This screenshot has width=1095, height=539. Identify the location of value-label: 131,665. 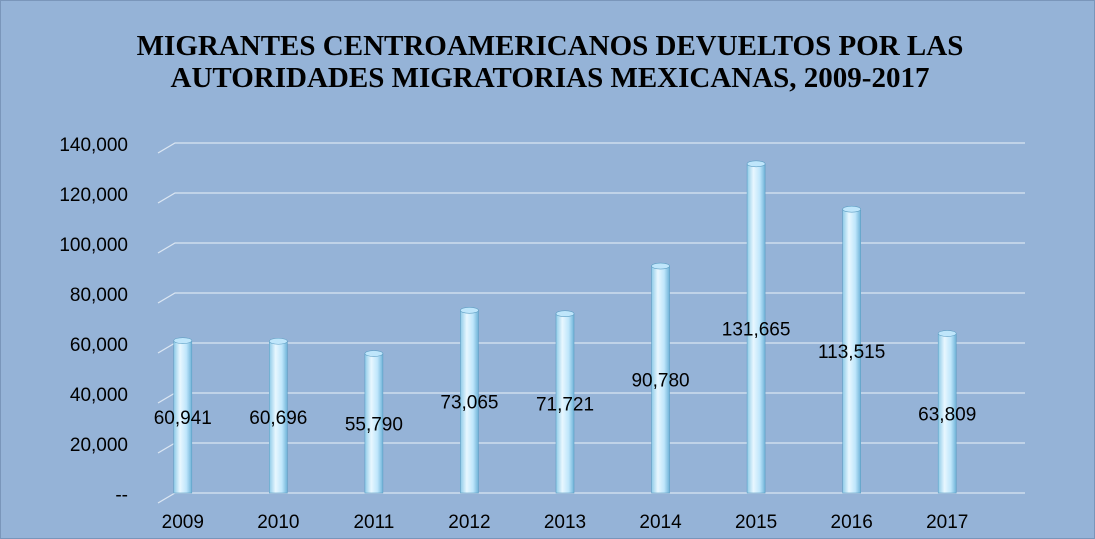
(756, 329).